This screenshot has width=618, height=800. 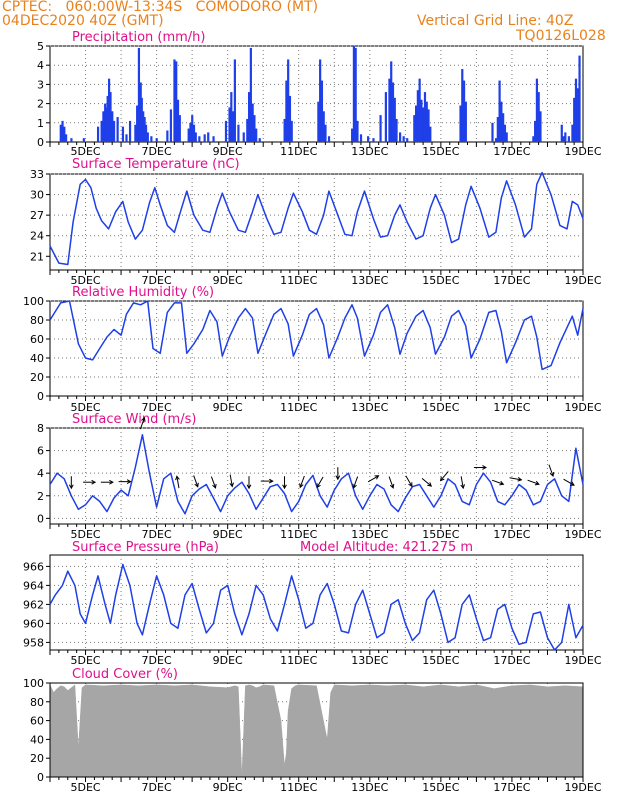 What do you see at coordinates (316, 607) in the screenshot?
I see `press-series-line` at bounding box center [316, 607].